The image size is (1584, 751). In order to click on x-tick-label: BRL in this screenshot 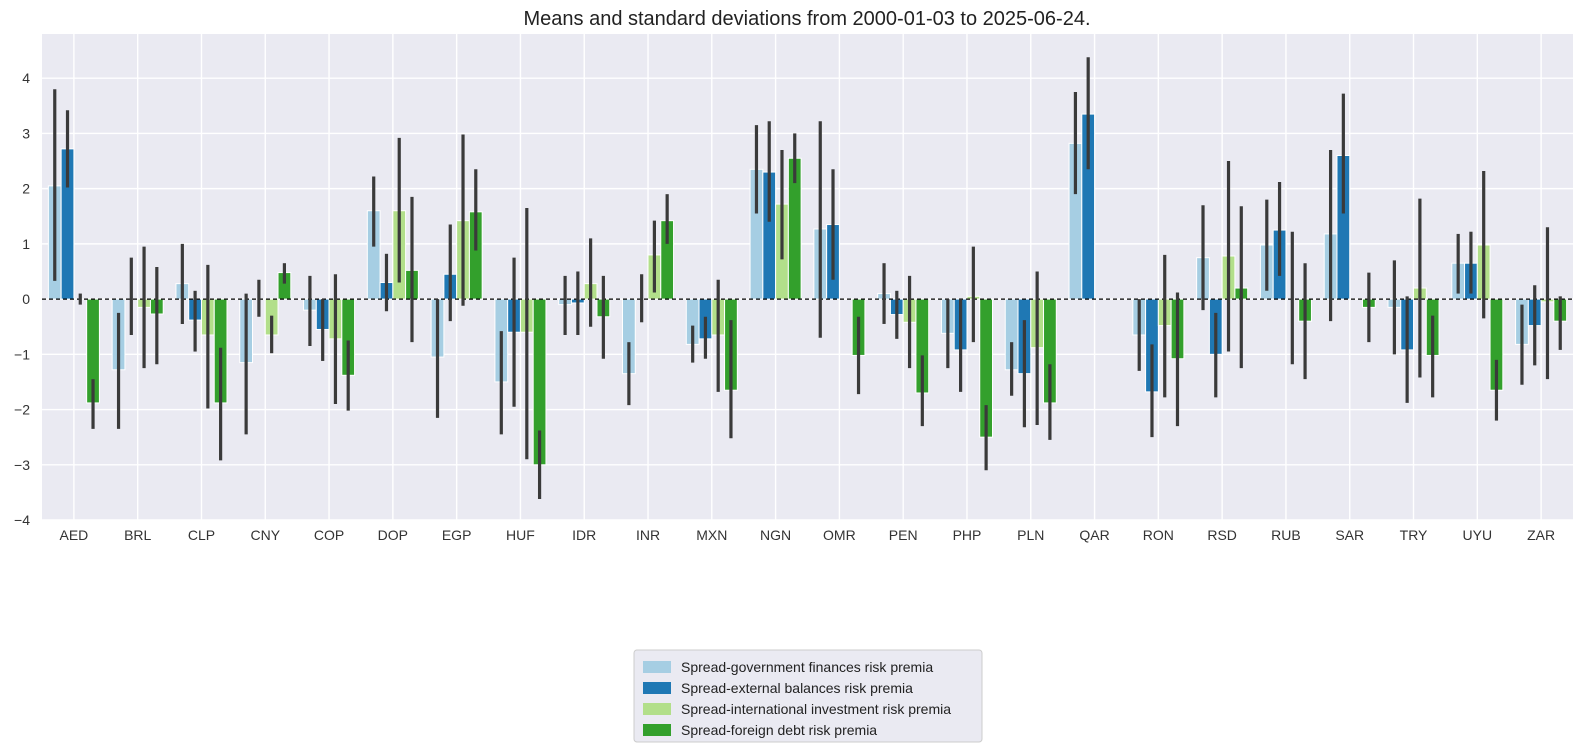, I will do `click(137, 535)`.